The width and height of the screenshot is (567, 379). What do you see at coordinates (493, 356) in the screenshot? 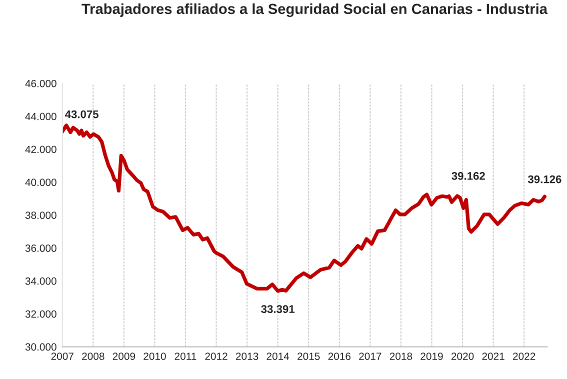
I see `x-tick-label: 2021` at bounding box center [493, 356].